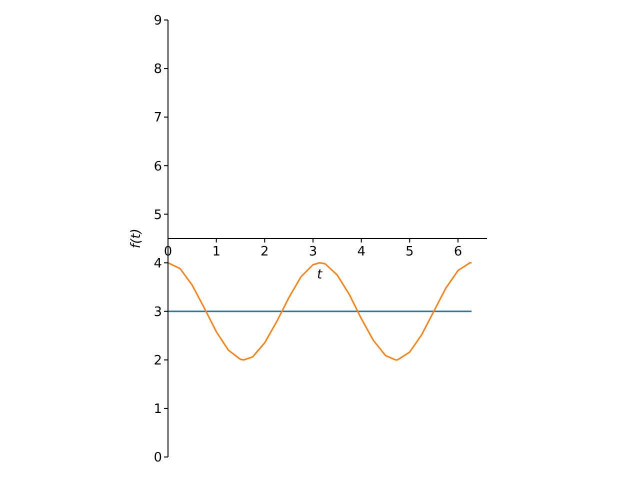 The height and width of the screenshot is (480, 640). Describe the element at coordinates (158, 70) in the screenshot. I see `y-tick-label: 8` at that location.